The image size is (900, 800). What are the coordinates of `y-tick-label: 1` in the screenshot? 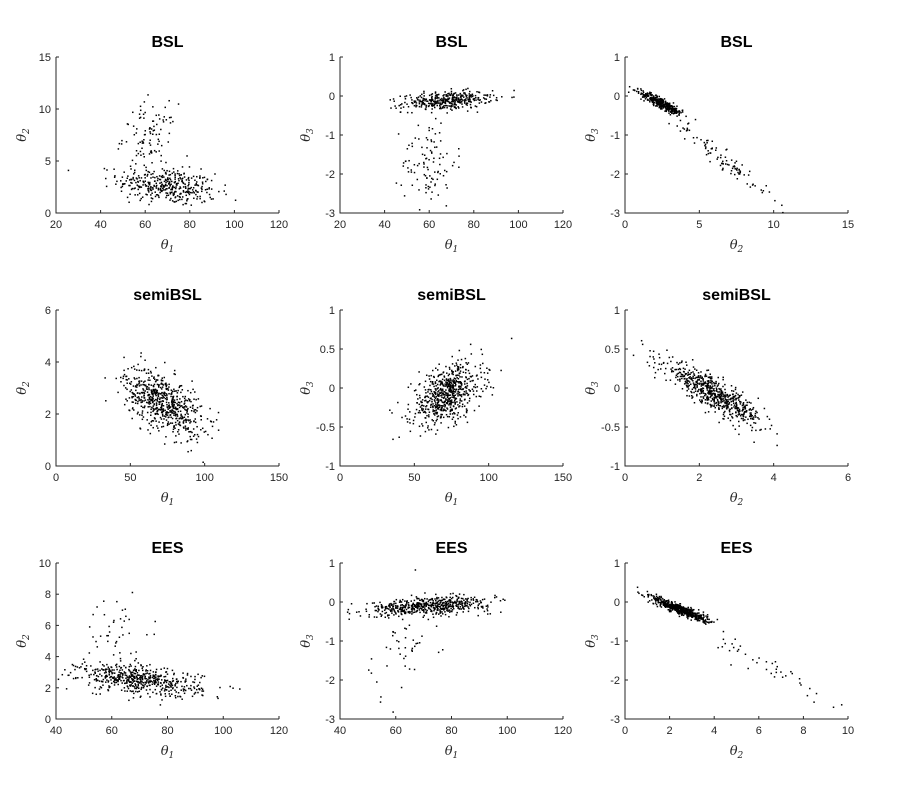 It's located at (617, 564).